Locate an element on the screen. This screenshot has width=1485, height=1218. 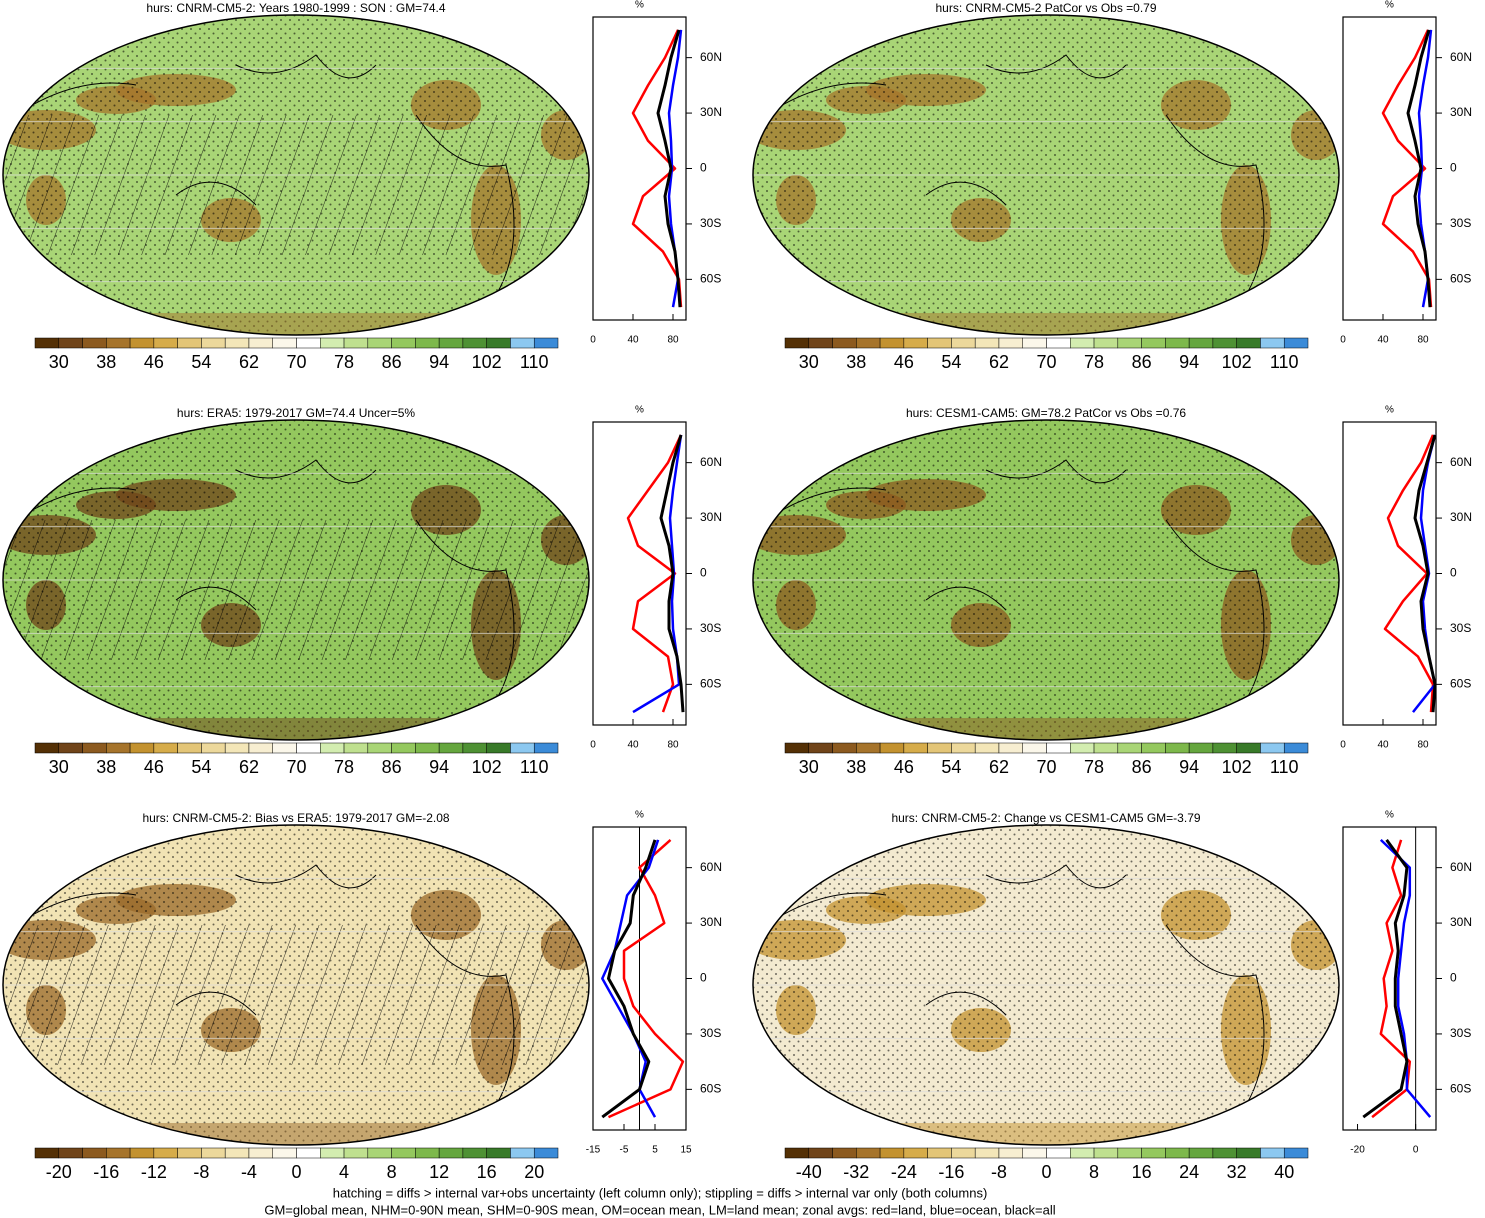
colorbar-label: -12 is located at coordinates (154, 1172).